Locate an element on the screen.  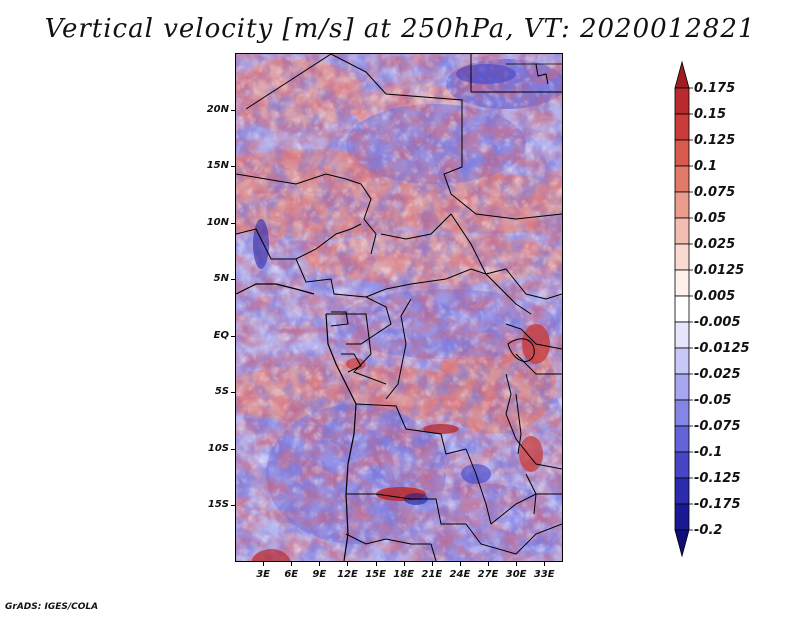
colorbar-label: -0.025 is located at coordinates (717, 374).